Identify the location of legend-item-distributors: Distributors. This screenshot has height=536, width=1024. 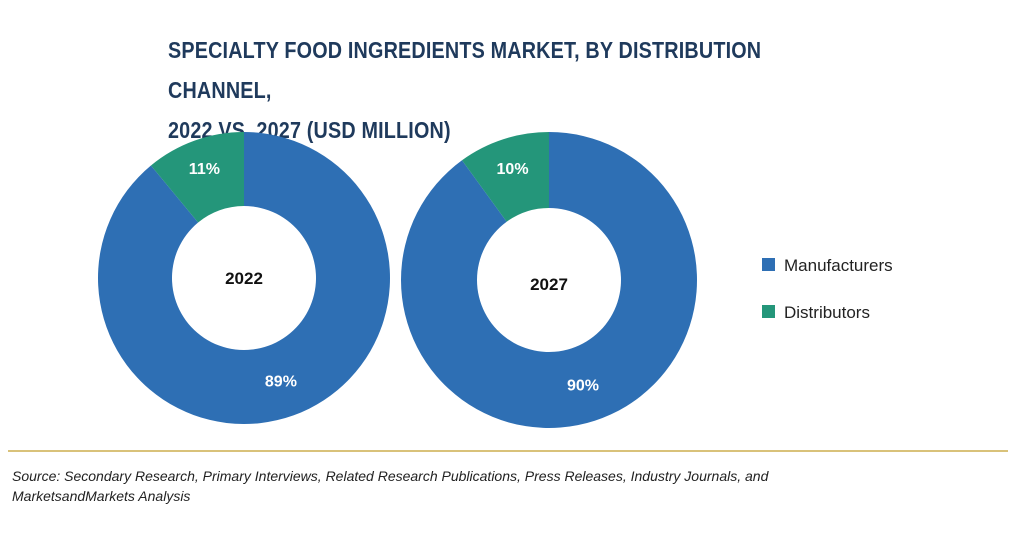
(816, 312).